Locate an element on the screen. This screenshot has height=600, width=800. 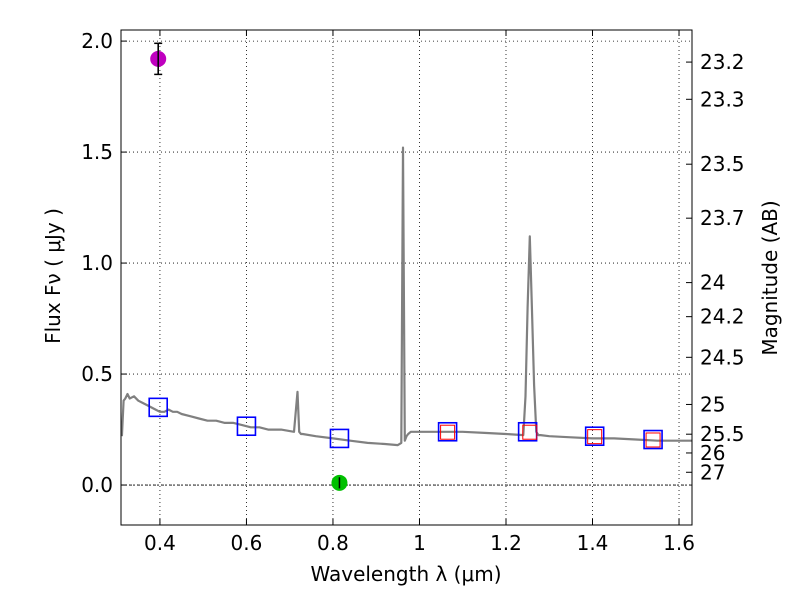
y-tick-label: 1.5 is located at coordinates (97, 152).